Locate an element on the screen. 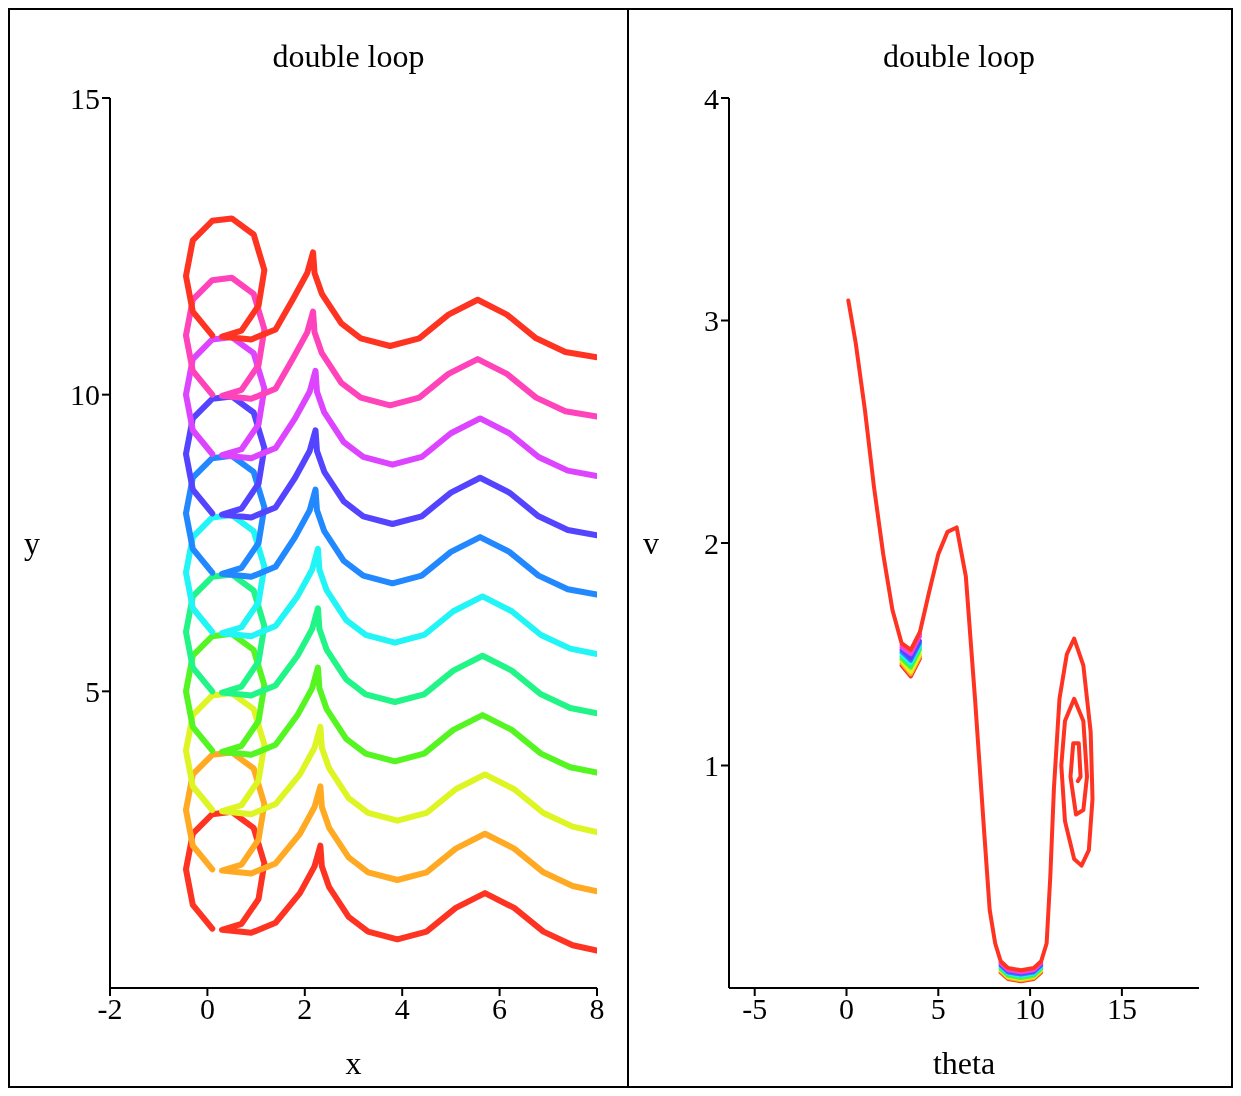 This screenshot has height=1096, width=1241. x-axis-title: theta is located at coordinates (964, 1063).